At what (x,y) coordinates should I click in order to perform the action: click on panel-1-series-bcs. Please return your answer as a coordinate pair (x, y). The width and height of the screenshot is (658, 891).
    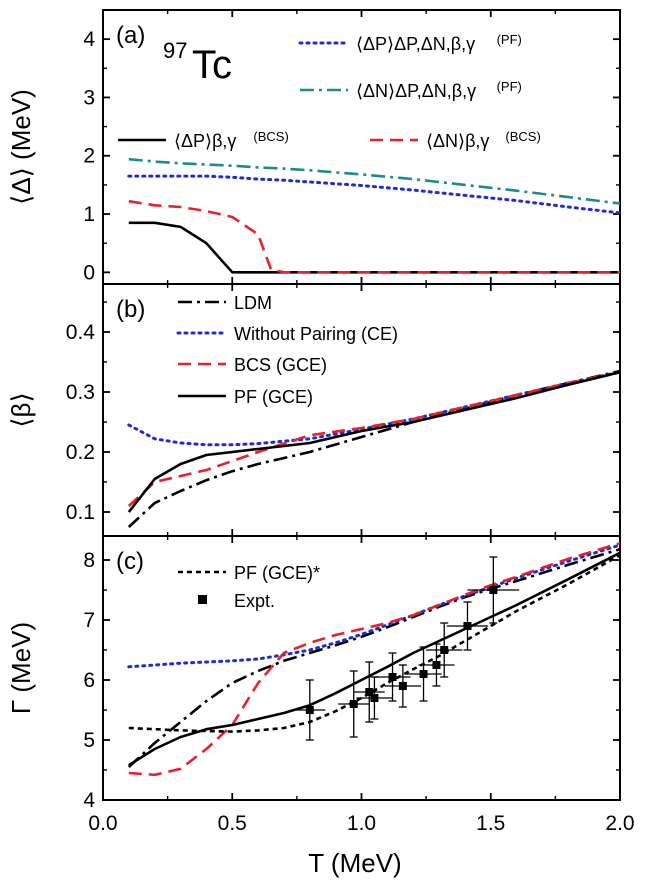
    Looking at the image, I should click on (374, 438).